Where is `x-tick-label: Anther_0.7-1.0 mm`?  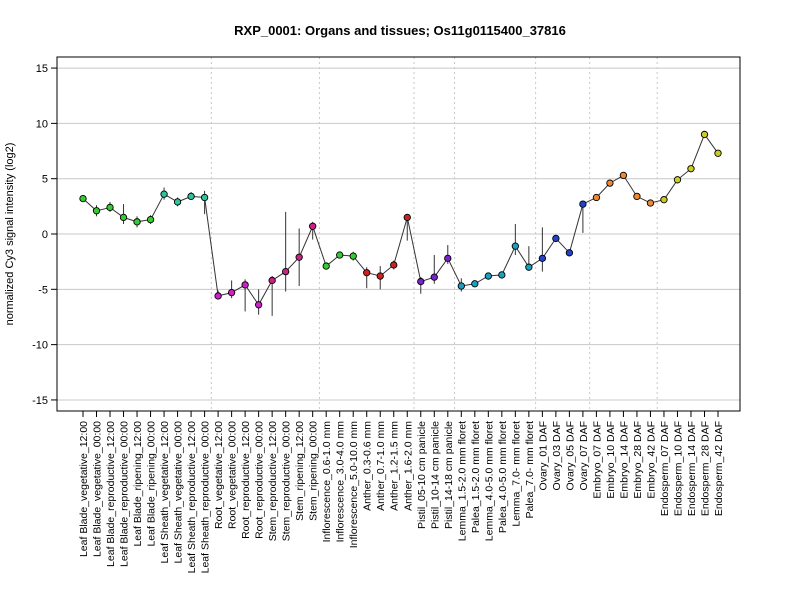 x-tick-label: Anther_0.7-1.0 mm is located at coordinates (381, 466).